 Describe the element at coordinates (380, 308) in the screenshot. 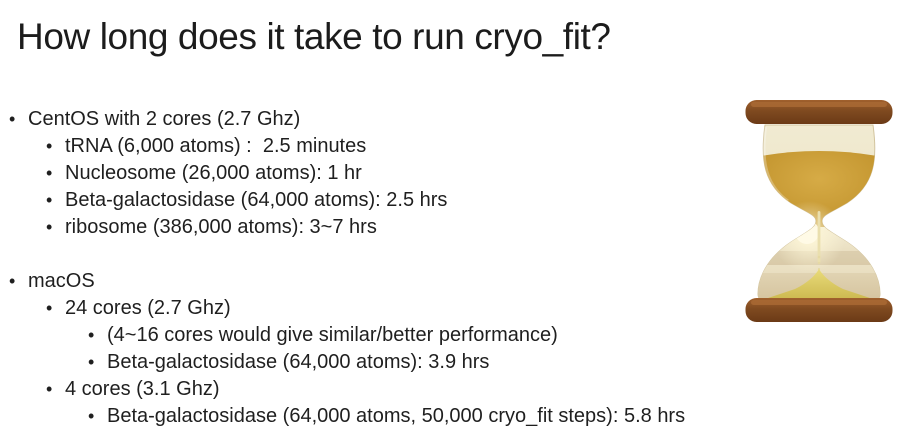

I see `bullet-line: • 24 cores (2.7 Ghz)` at that location.